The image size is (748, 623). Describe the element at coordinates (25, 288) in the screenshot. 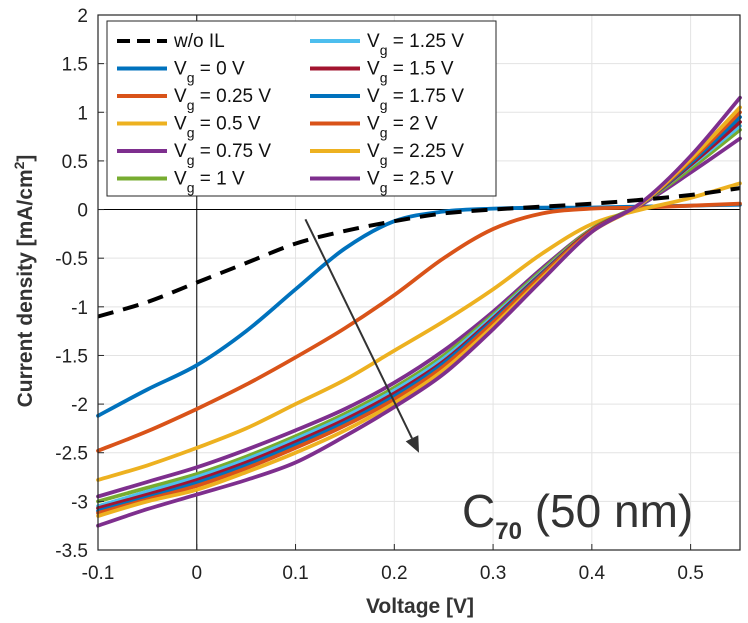

I see `y-axis-label-main: Current density [mA/cm` at that location.